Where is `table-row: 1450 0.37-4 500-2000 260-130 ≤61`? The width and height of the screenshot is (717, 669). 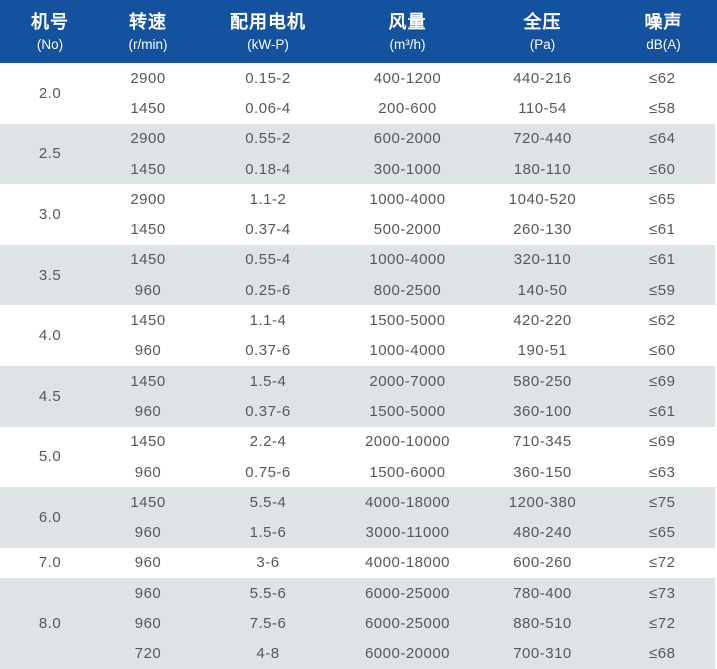
table-row: 1450 0.37-4 500-2000 260-130 ≤61 is located at coordinates (358, 229).